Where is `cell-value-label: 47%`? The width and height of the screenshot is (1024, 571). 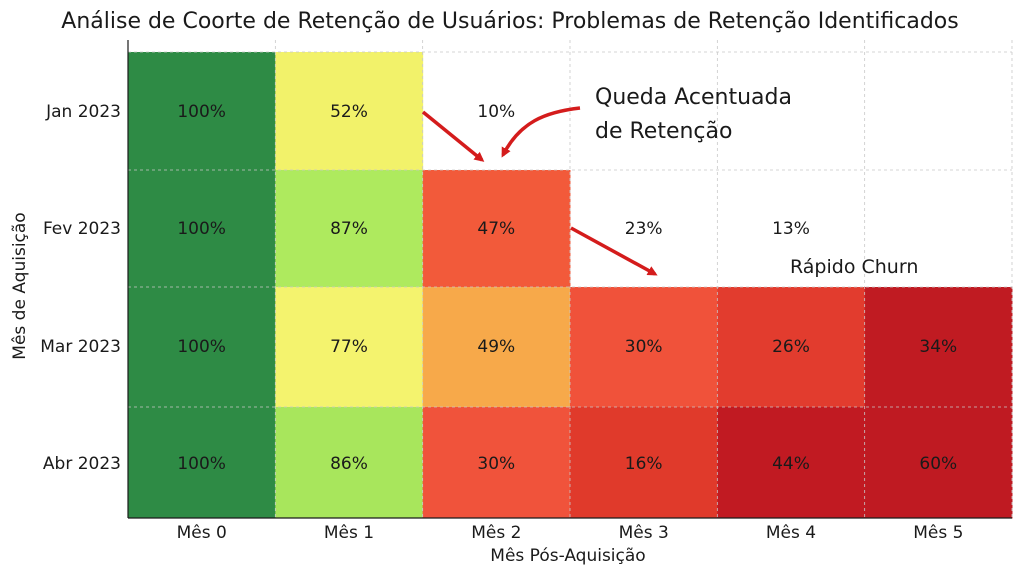
cell-value-label: 47% is located at coordinates (496, 229).